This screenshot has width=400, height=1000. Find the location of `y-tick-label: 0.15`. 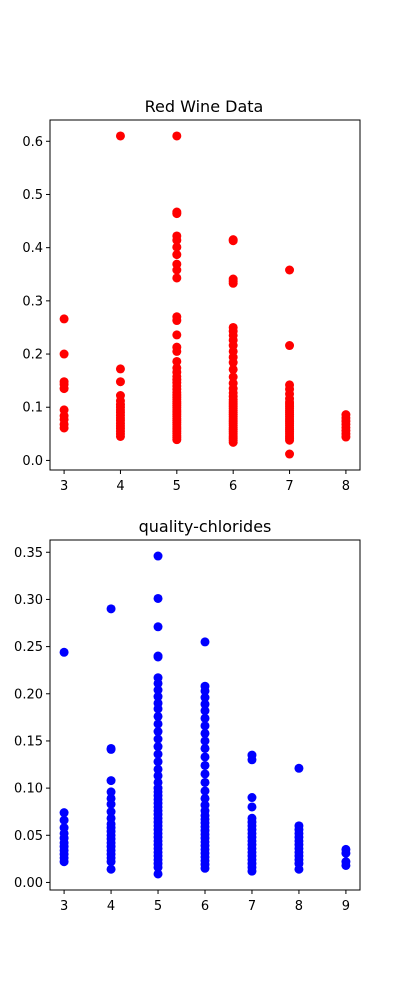

y-tick-label: 0.15 is located at coordinates (28, 741).